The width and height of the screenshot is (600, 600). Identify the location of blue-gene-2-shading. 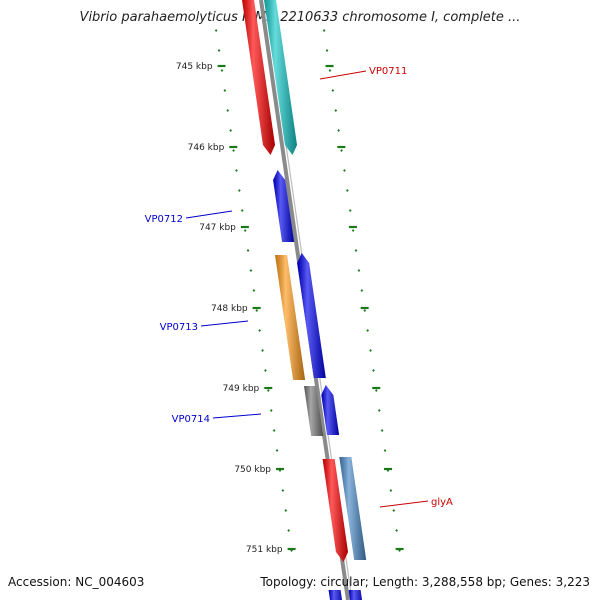
(311, 315).